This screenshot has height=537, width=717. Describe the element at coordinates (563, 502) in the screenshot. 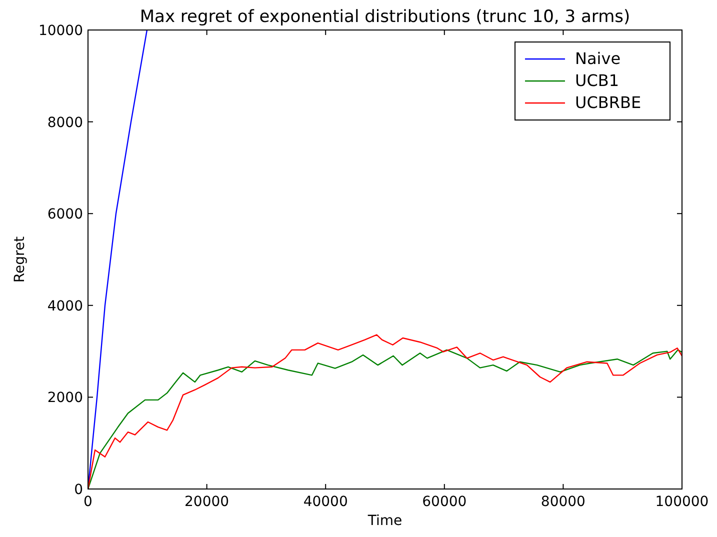

I see `x-tick-label: 80000` at that location.